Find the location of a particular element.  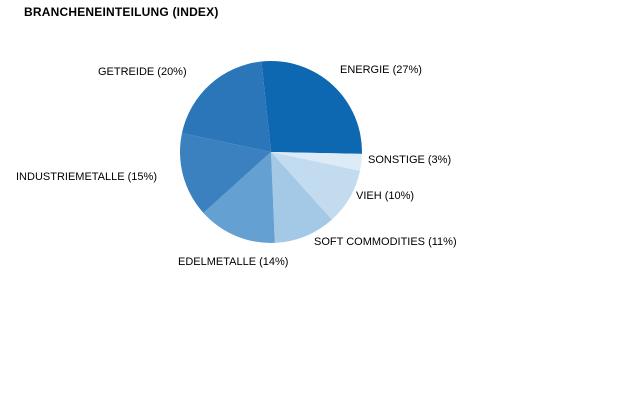

chart-title: BRANCHENEINTEILUNG (INDEX) is located at coordinates (121, 12).